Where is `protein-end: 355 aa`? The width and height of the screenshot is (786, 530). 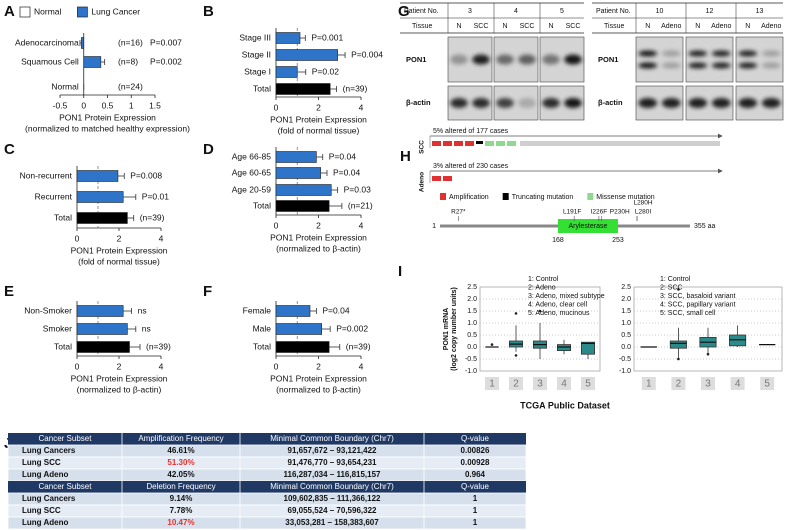 protein-end: 355 aa is located at coordinates (705, 226).